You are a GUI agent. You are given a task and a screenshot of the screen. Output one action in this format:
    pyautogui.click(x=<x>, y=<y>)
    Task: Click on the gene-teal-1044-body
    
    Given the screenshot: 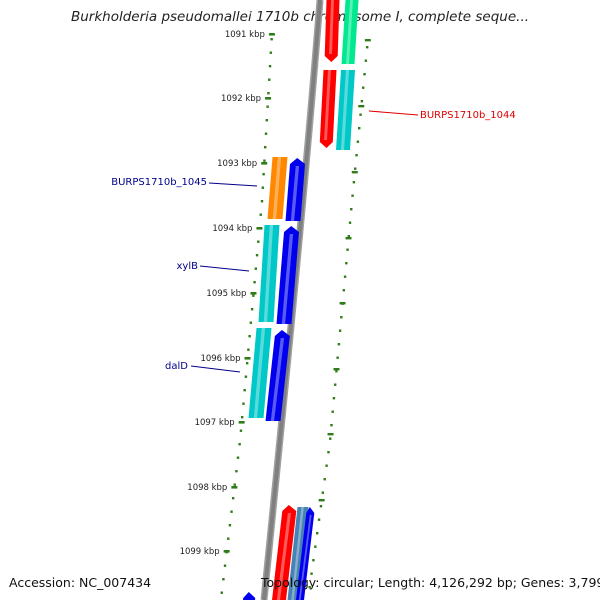 What is the action you would take?
    pyautogui.click(x=345, y=110)
    